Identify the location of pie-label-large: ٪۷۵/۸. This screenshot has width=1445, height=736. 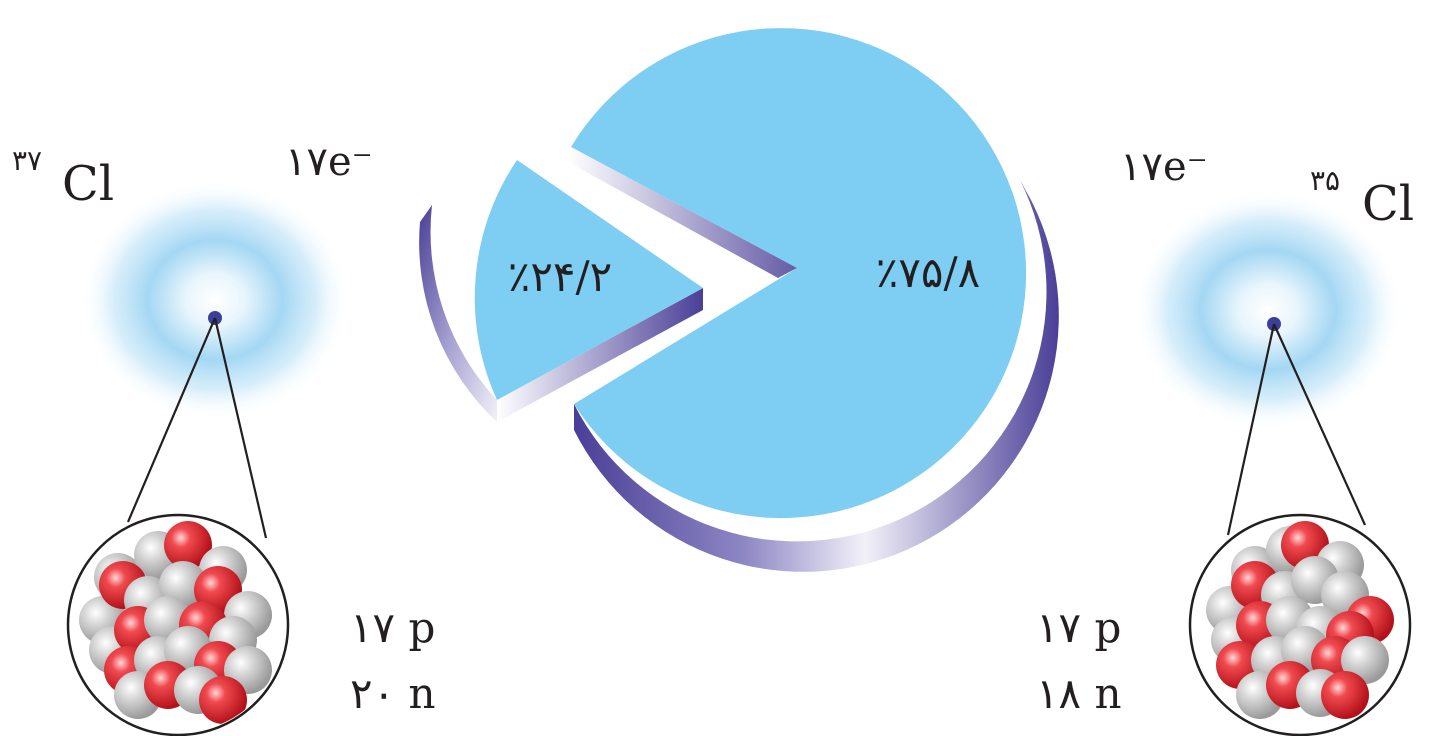
(928, 272).